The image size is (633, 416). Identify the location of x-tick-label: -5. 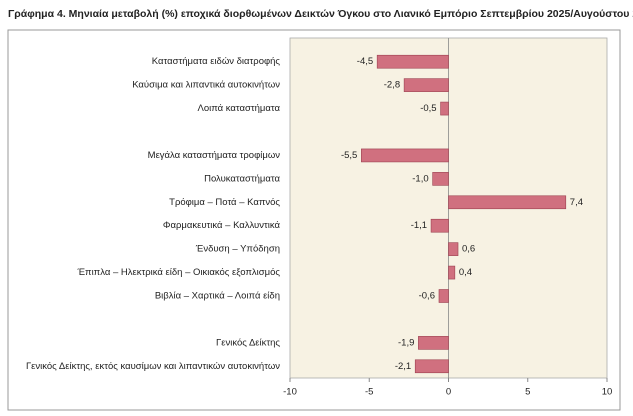
(369, 392).